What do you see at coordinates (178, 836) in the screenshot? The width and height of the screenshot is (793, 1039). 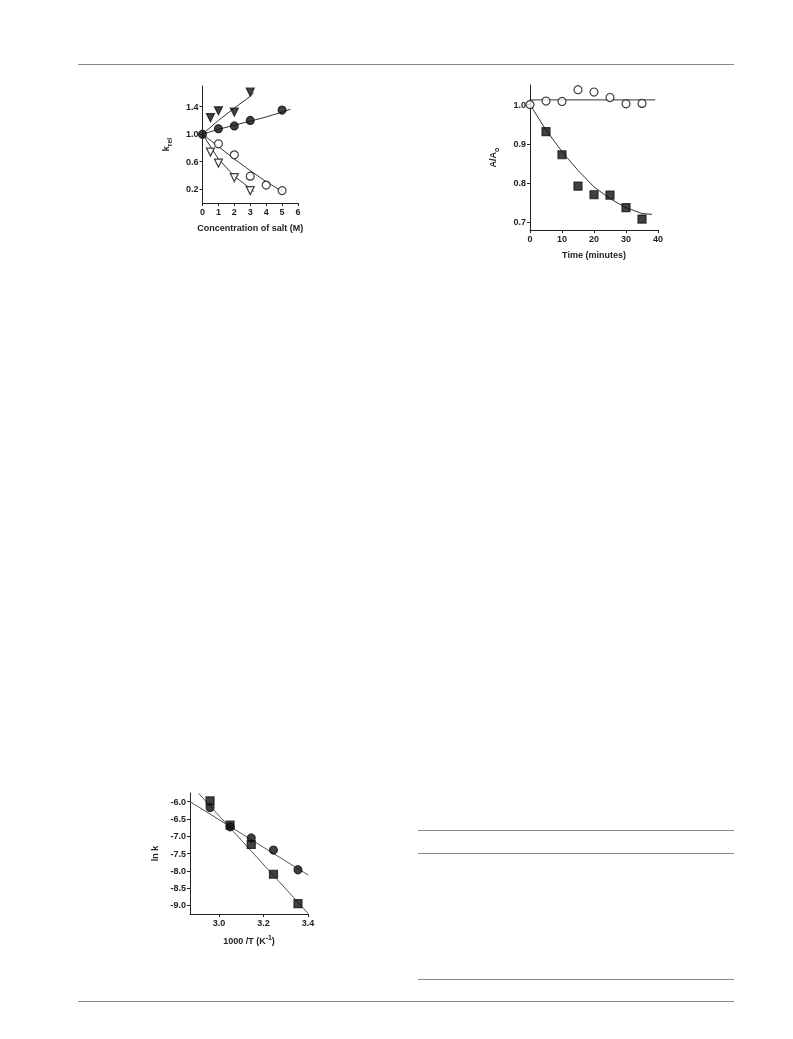 I see `y-tick-label: -7.0` at bounding box center [178, 836].